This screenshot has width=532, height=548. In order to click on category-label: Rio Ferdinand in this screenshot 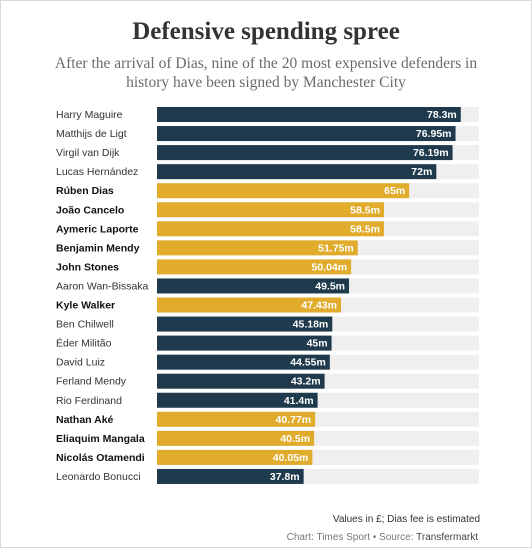, I will do `click(89, 401)`.